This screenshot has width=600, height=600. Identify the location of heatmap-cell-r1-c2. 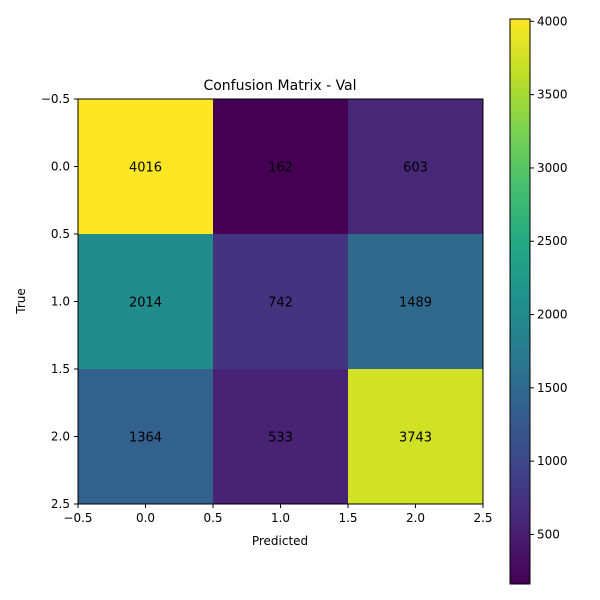
(416, 302).